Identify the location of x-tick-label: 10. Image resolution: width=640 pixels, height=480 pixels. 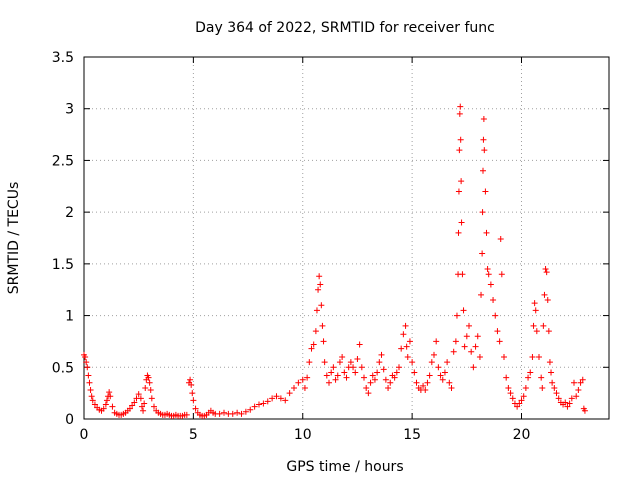
(303, 435).